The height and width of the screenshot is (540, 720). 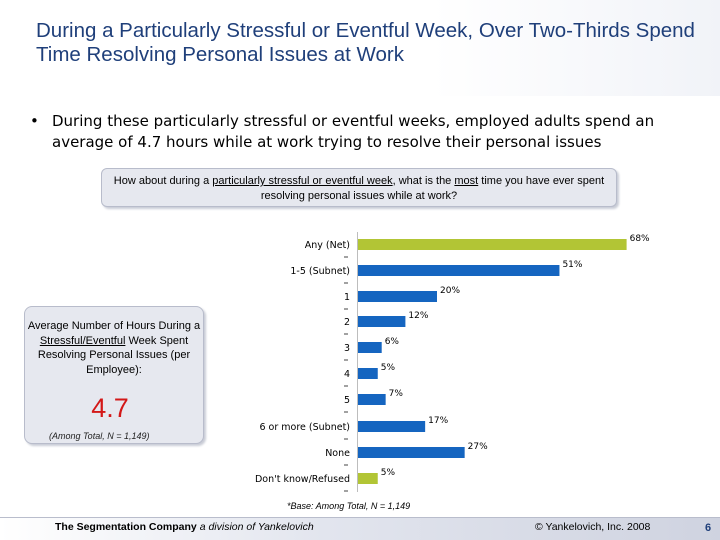 What do you see at coordinates (110, 408) in the screenshot?
I see `average-hours-value: 4.7` at bounding box center [110, 408].